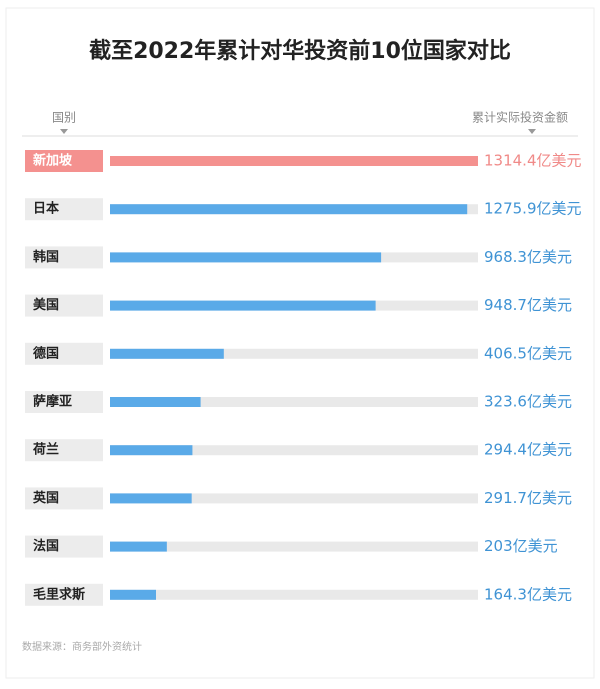  Describe the element at coordinates (53, 161) in the screenshot. I see `category-label: 新加坡` at that location.